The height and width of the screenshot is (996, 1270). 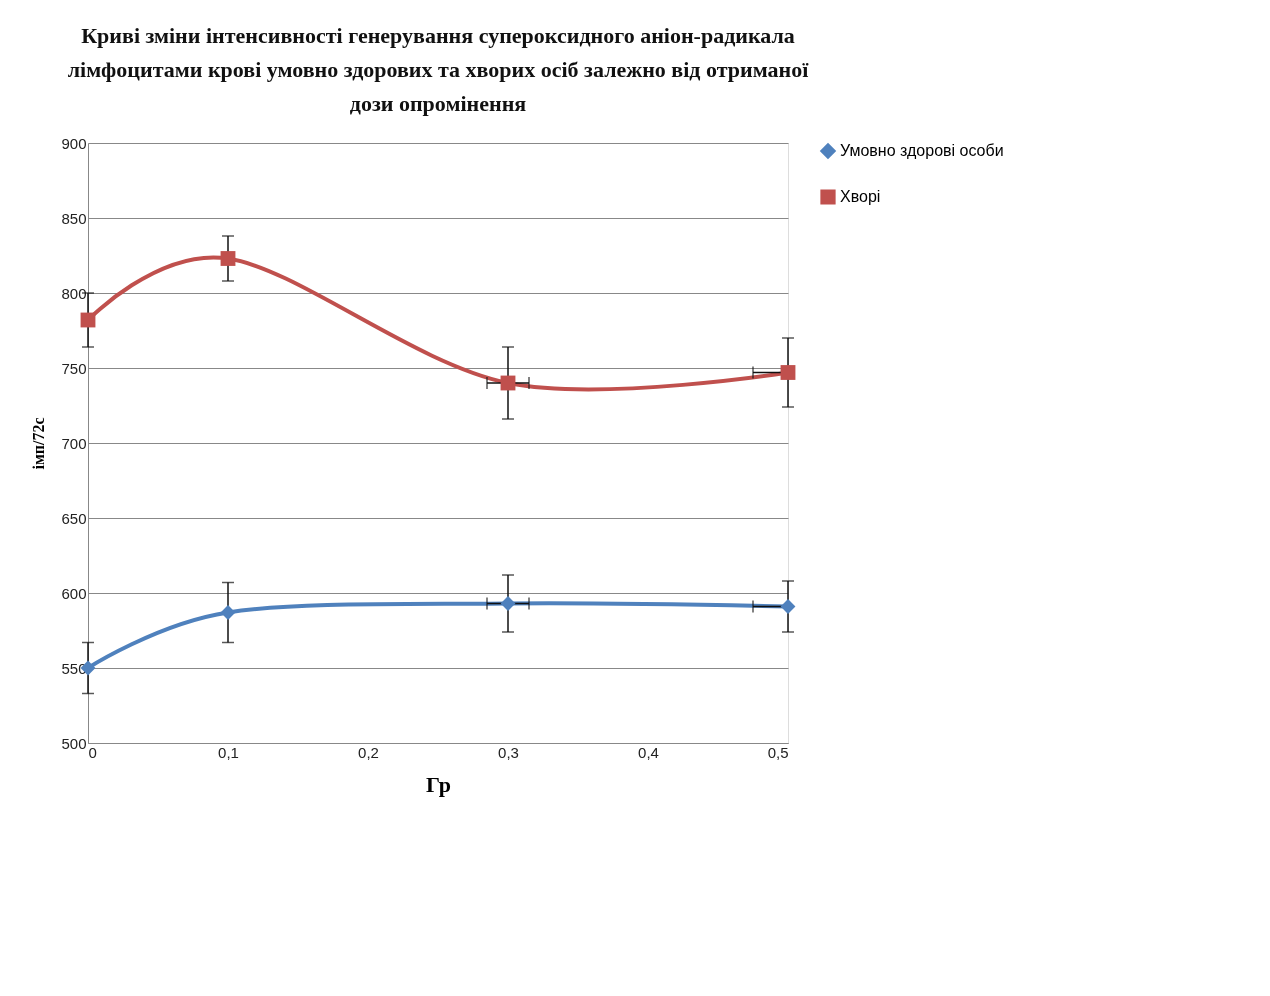 What do you see at coordinates (438, 103) in the screenshot?
I see `text: дози опромінення` at bounding box center [438, 103].